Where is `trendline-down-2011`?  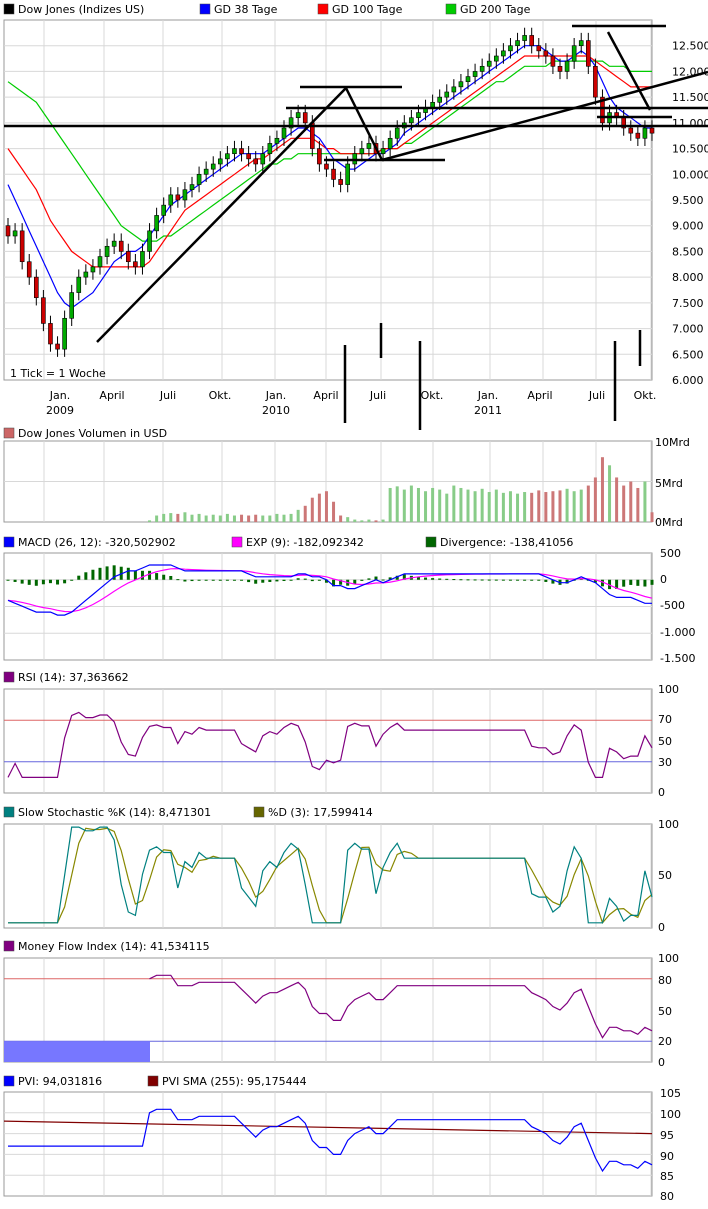
trendline-down-2011 is located at coordinates (629, 71).